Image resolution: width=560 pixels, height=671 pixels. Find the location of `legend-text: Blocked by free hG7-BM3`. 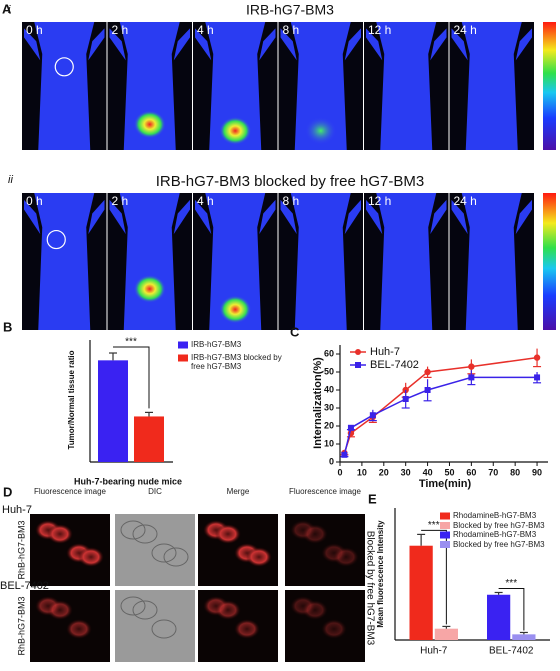

legend-text: Blocked by free hG7-BM3 is located at coordinates (499, 544).